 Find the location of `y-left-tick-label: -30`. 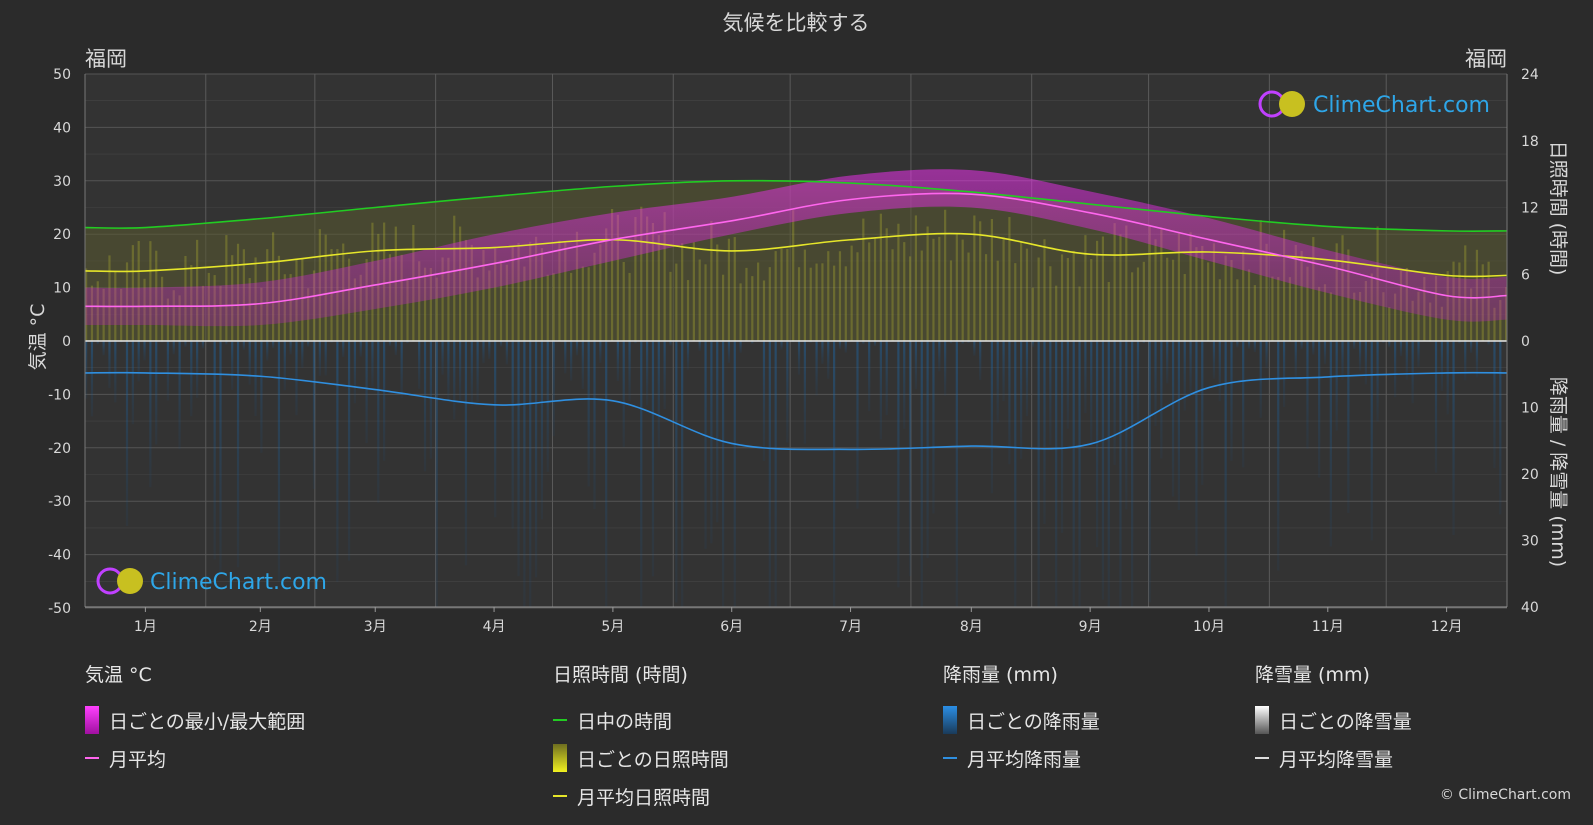

y-left-tick-label: -30 is located at coordinates (59, 502).